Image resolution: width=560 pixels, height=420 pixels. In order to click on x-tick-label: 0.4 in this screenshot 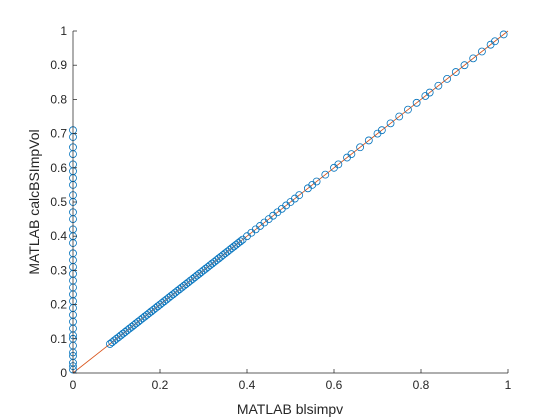, I will do `click(247, 385)`.